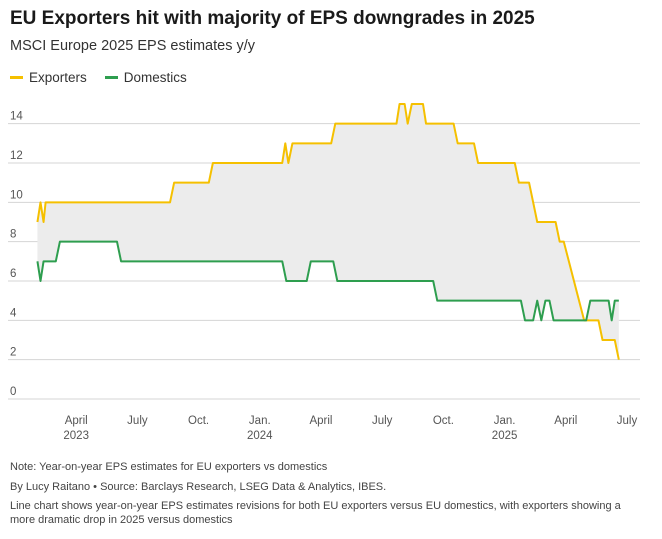 The width and height of the screenshot is (662, 539). What do you see at coordinates (155, 77) in the screenshot?
I see `legend-label-domestics: Domestics` at bounding box center [155, 77].